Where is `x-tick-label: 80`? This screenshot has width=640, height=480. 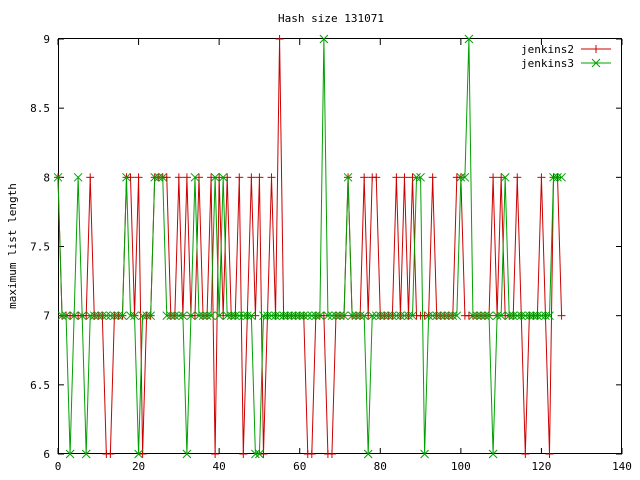 x-tick-label: 80 is located at coordinates (380, 466).